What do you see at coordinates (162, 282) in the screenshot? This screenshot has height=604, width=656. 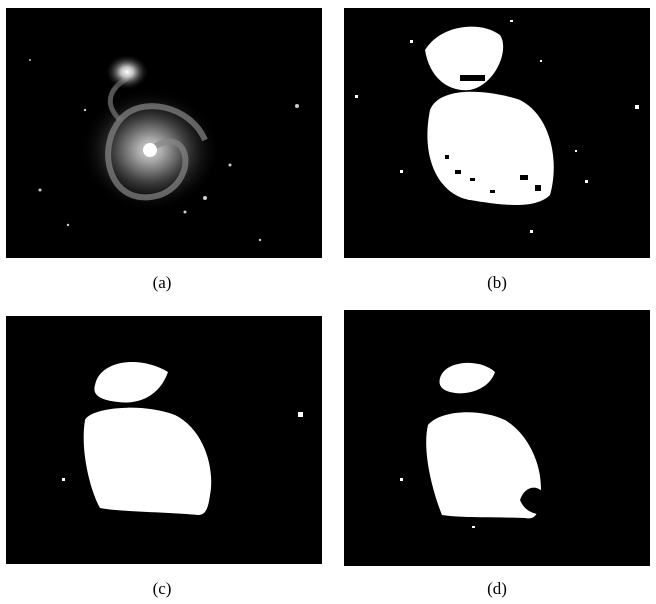 I see `caption: (a)` at bounding box center [162, 282].